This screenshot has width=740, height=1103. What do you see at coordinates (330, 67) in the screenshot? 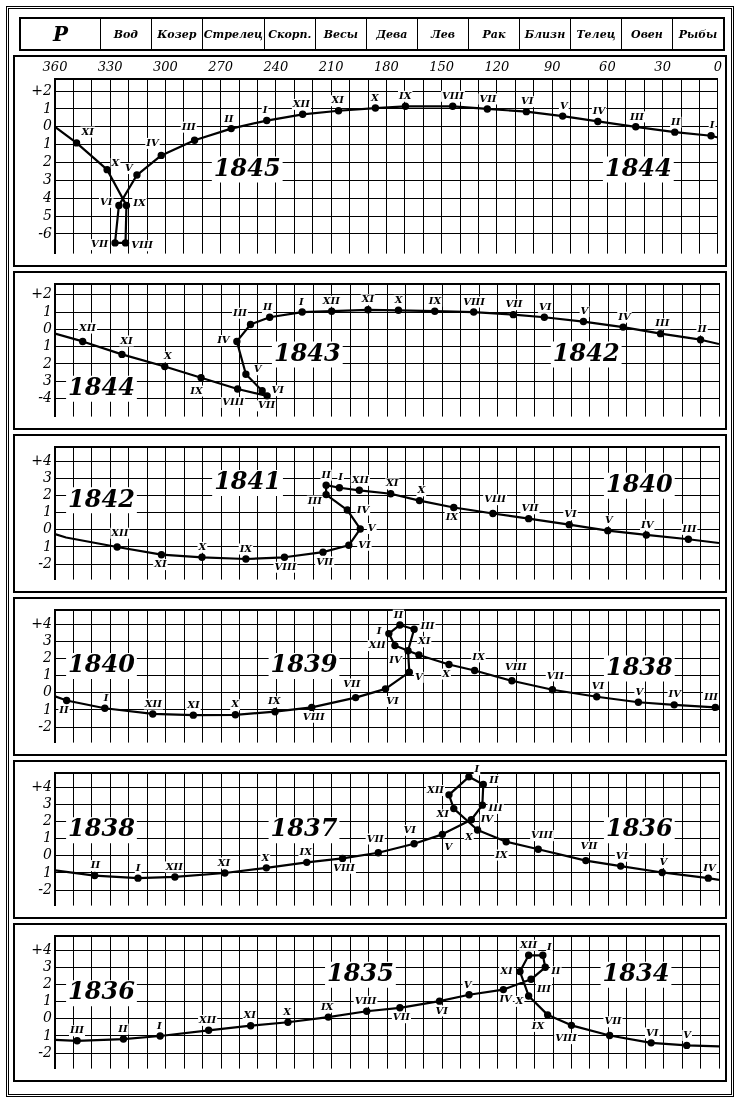
I see `x-tick-label: 210` at bounding box center [330, 67].